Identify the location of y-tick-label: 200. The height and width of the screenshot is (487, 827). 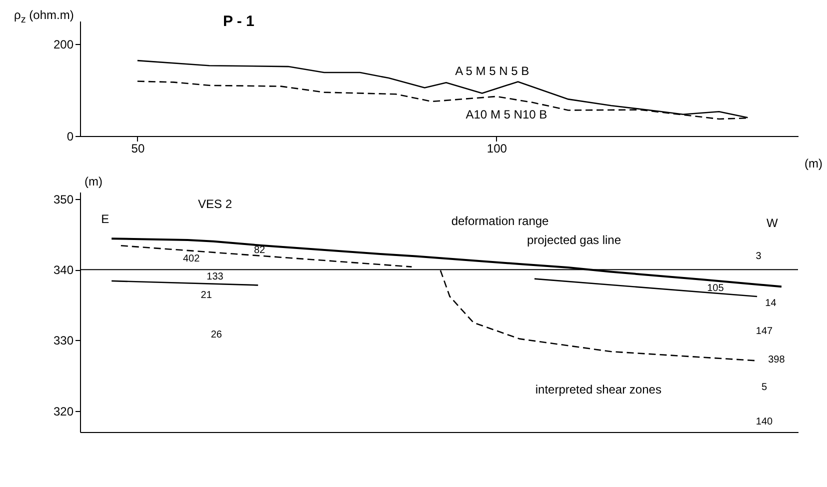
(63, 45).